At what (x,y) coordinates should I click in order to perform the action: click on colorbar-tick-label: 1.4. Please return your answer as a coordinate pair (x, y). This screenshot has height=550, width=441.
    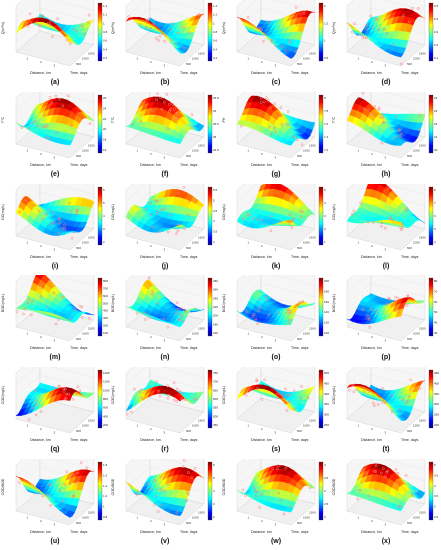
    Looking at the image, I should click on (105, 486).